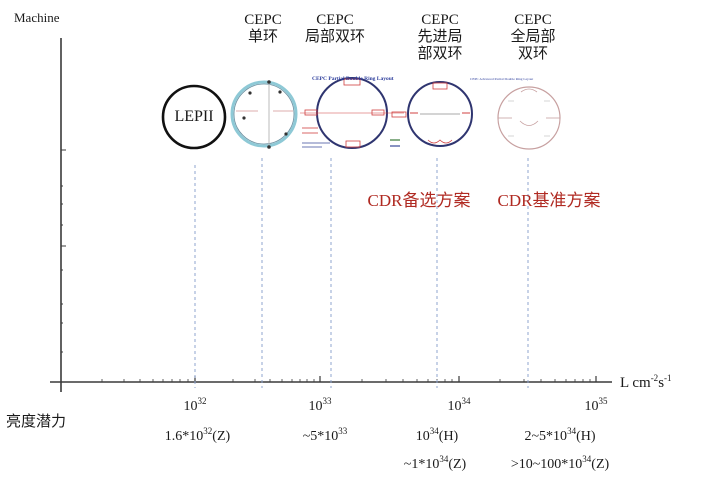 The height and width of the screenshot is (481, 709). What do you see at coordinates (603, 401) in the screenshot?
I see `tick-exp: 35` at bounding box center [603, 401].